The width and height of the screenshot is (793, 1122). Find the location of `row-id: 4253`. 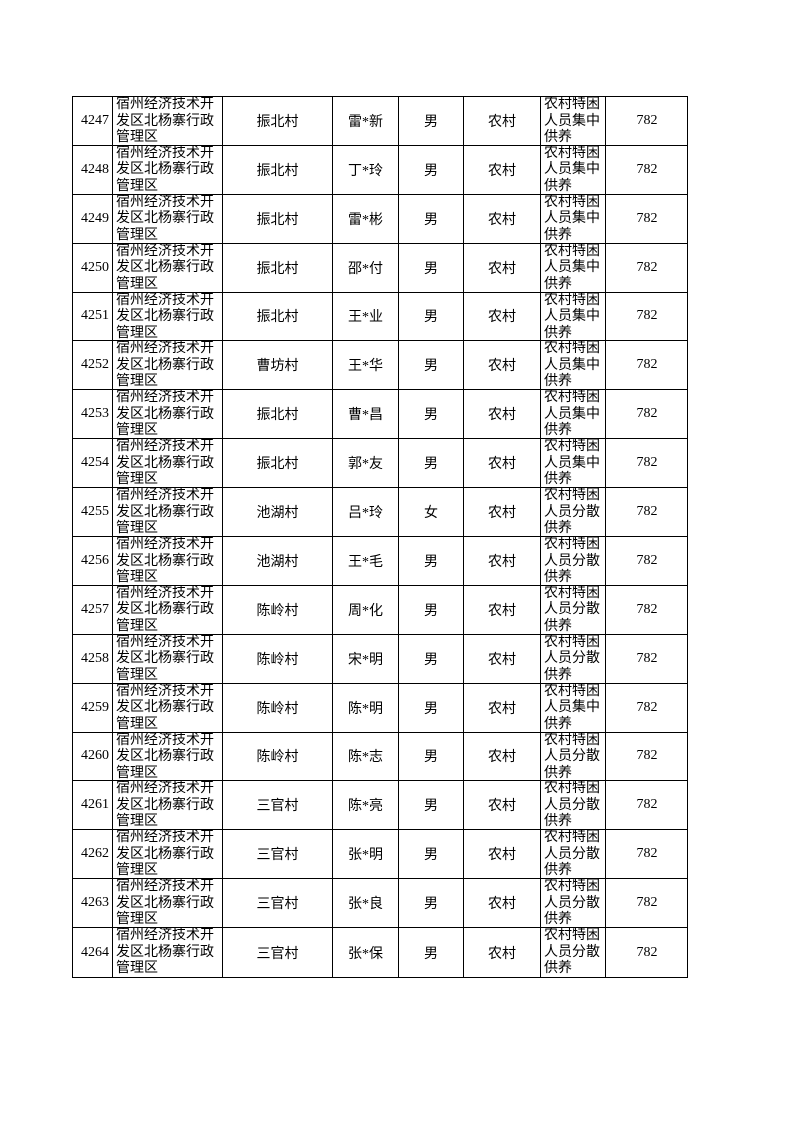

row-id: 4253 is located at coordinates (93, 415).